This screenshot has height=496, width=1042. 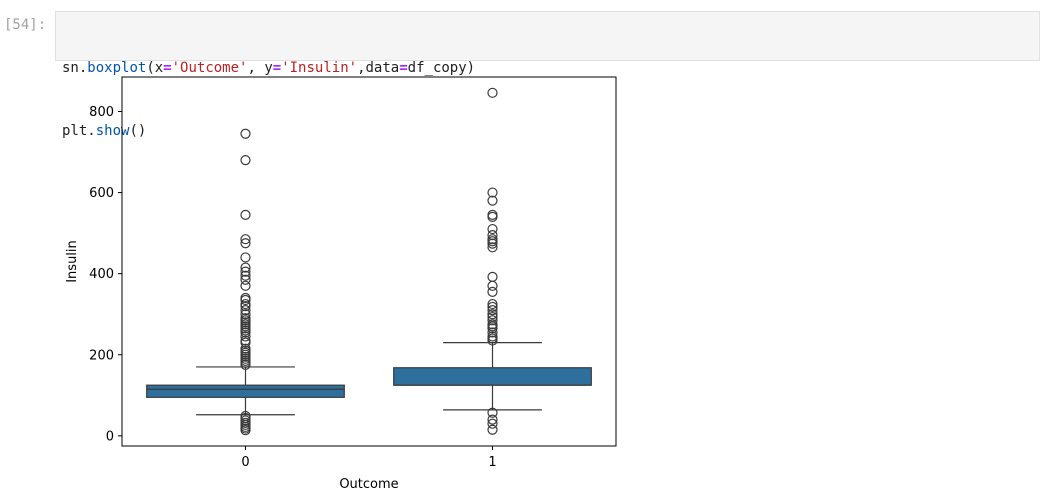 What do you see at coordinates (209, 68) in the screenshot?
I see `code-token: 'Outcome'` at bounding box center [209, 68].